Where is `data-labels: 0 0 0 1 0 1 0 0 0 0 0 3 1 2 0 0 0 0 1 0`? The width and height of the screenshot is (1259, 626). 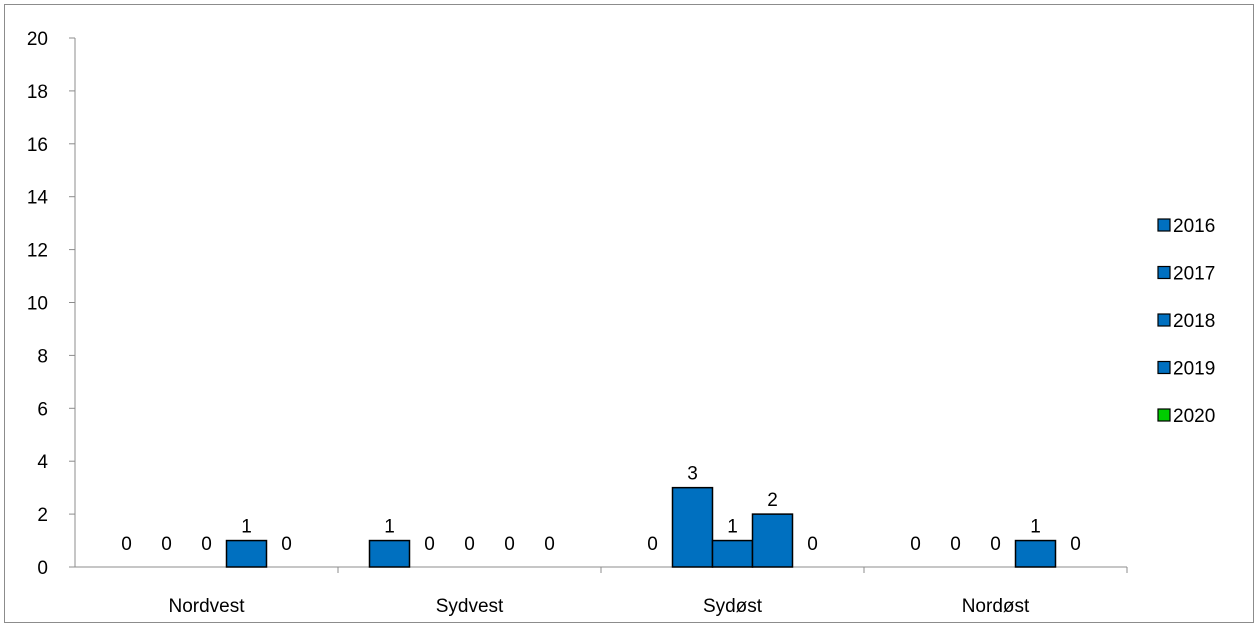 data-labels: 0 0 0 1 0 1 0 0 0 0 0 3 1 2 0 0 0 0 1 0 is located at coordinates (601, 509).